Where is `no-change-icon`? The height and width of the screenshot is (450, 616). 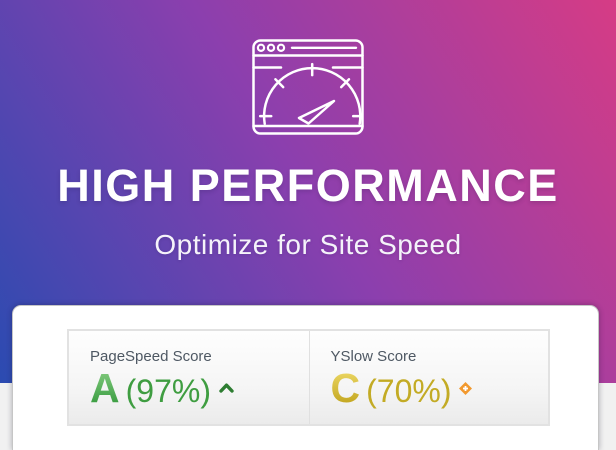 no-change-icon is located at coordinates (466, 388).